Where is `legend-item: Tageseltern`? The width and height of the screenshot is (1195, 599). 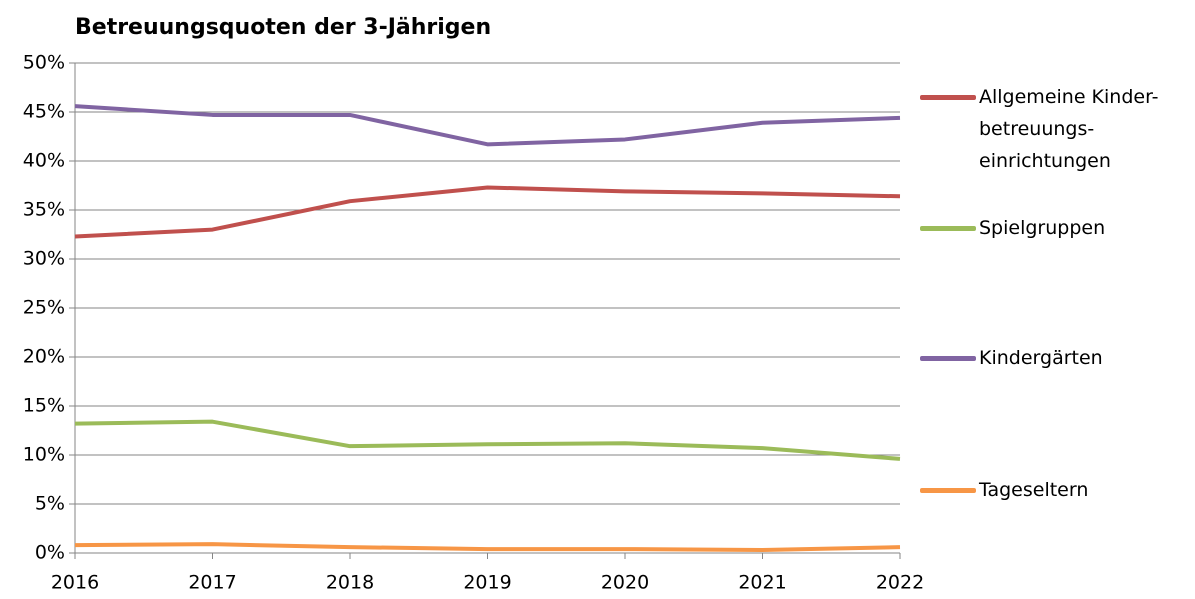
legend-item: Tageseltern is located at coordinates (1042, 490).